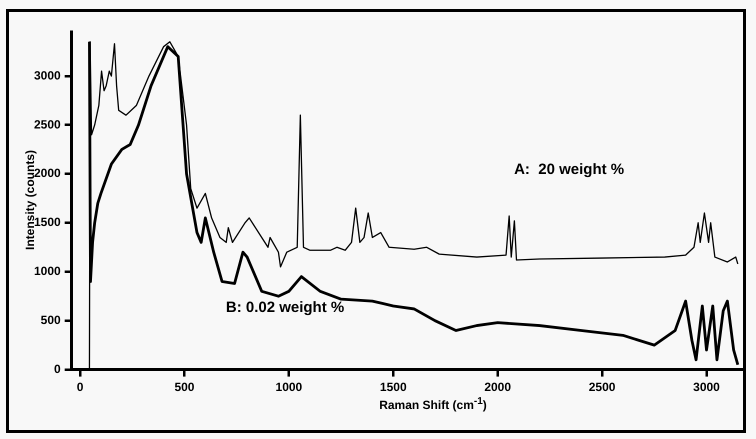 This screenshot has width=756, height=439. What do you see at coordinates (602, 387) in the screenshot?
I see `x-tick-label: 2500` at bounding box center [602, 387].